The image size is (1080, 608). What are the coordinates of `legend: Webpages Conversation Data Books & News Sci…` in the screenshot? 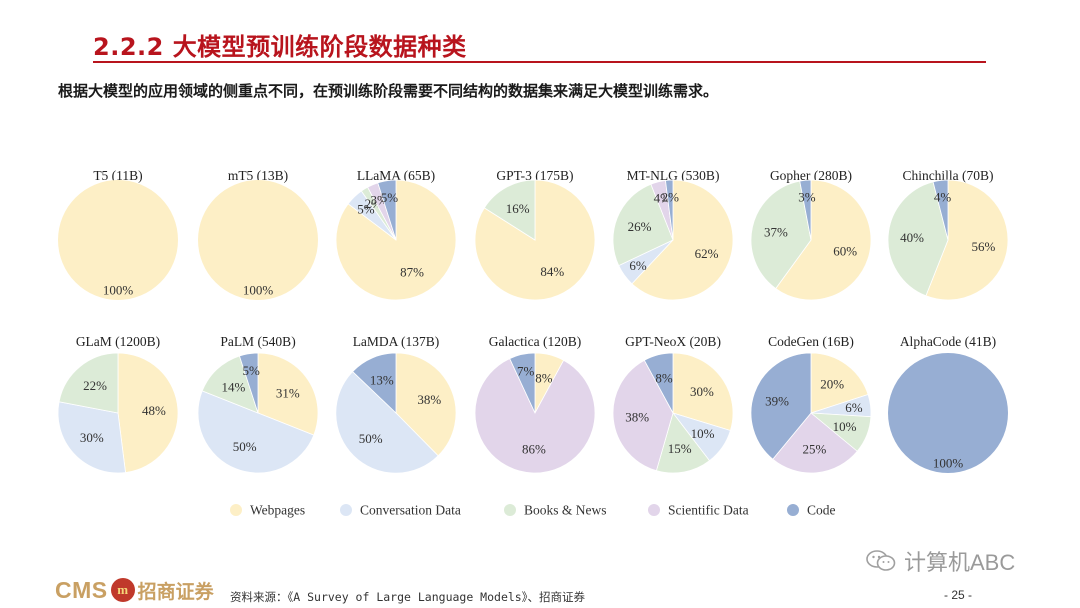 It's located at (533, 510).